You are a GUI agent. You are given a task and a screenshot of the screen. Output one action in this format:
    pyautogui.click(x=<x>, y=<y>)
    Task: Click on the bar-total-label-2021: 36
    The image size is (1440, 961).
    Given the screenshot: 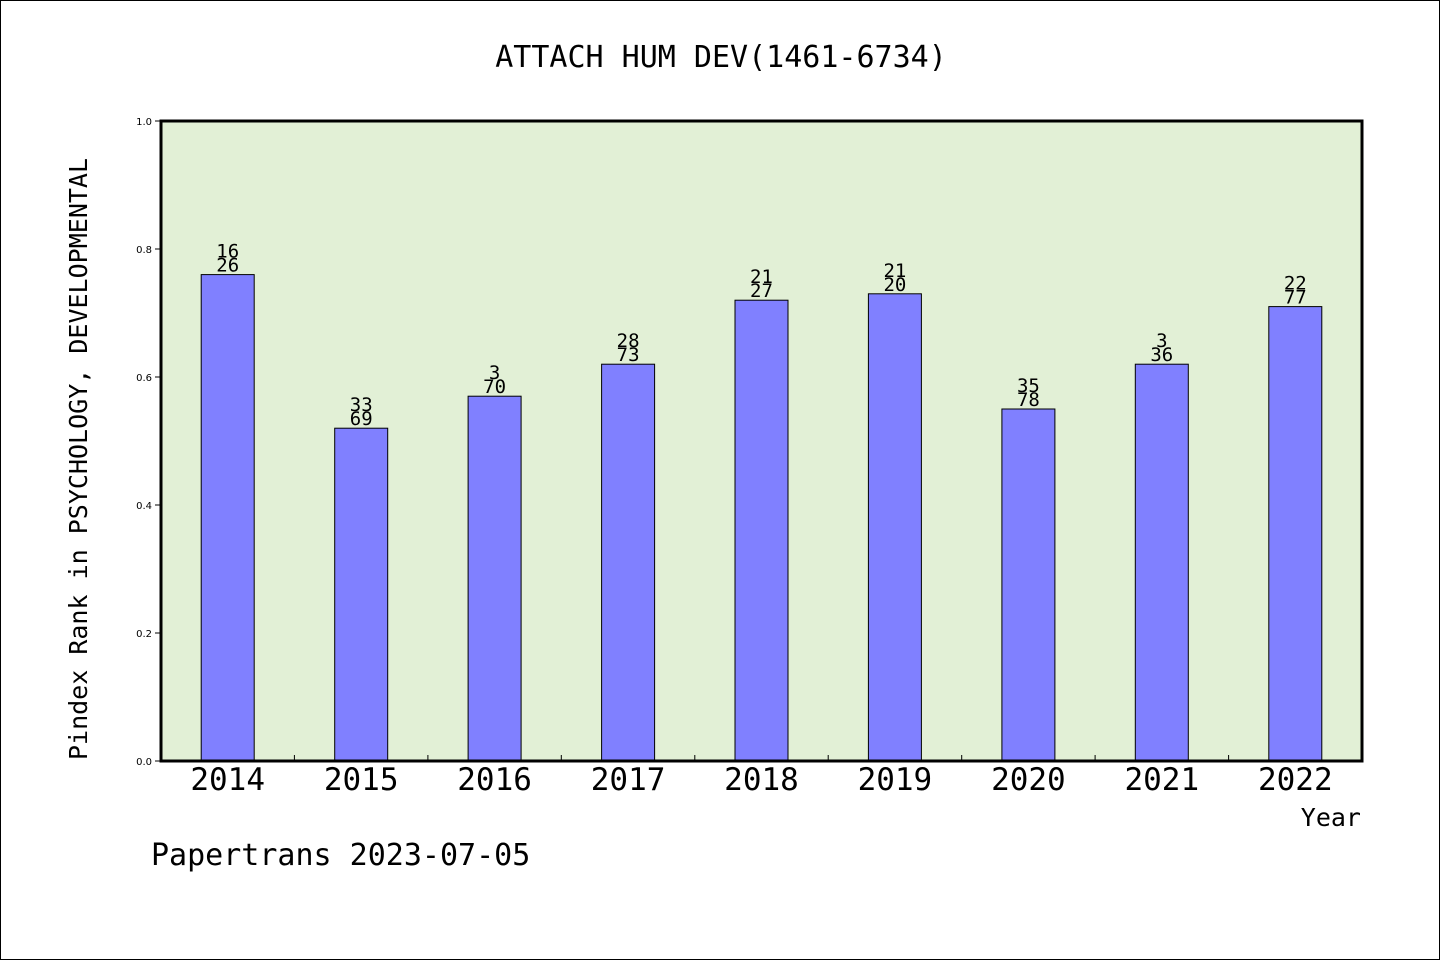 What is the action you would take?
    pyautogui.click(x=1161, y=355)
    